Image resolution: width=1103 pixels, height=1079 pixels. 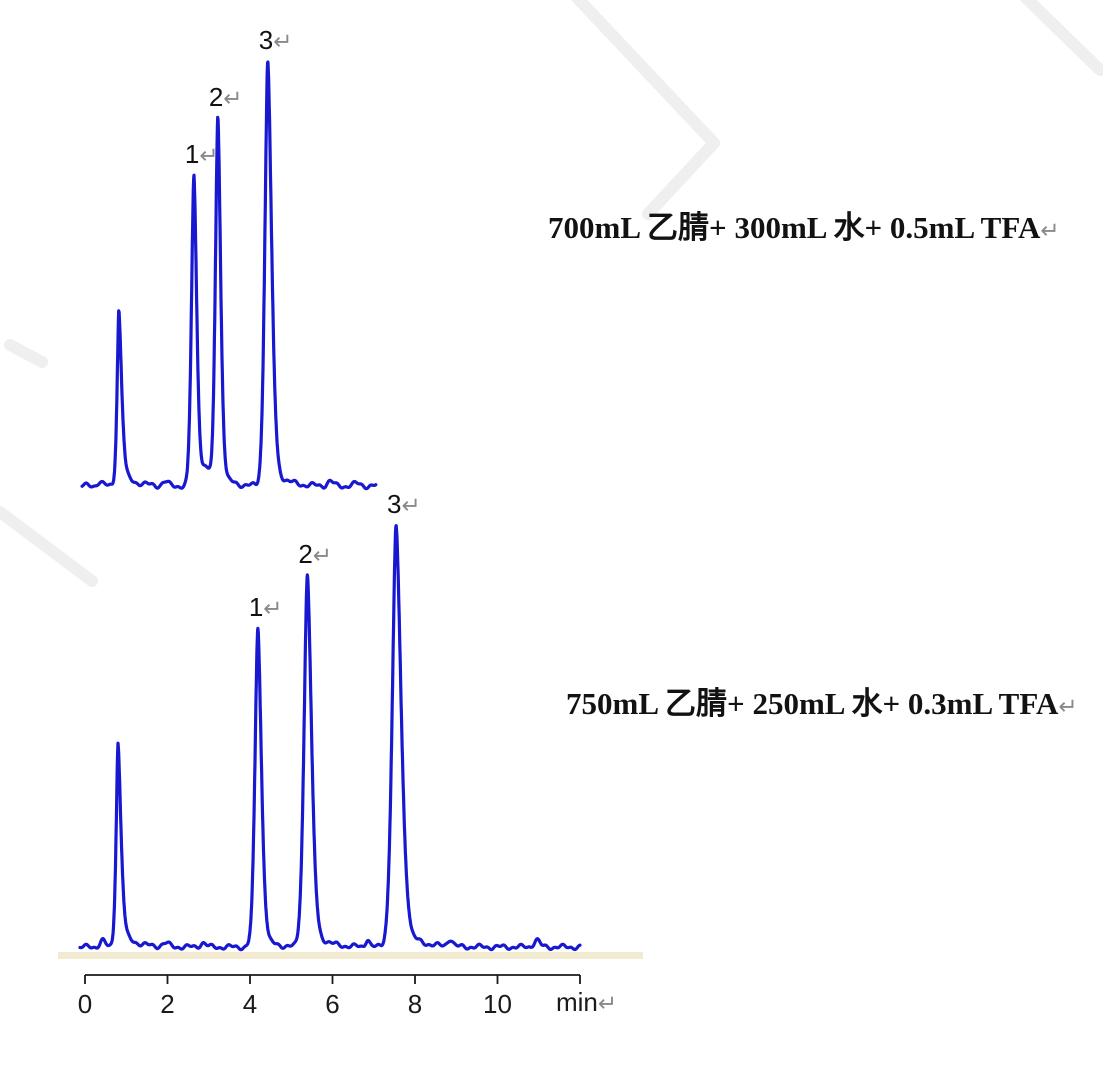 I want to click on peak-label-2-top: 2↵, so click(x=226, y=97).